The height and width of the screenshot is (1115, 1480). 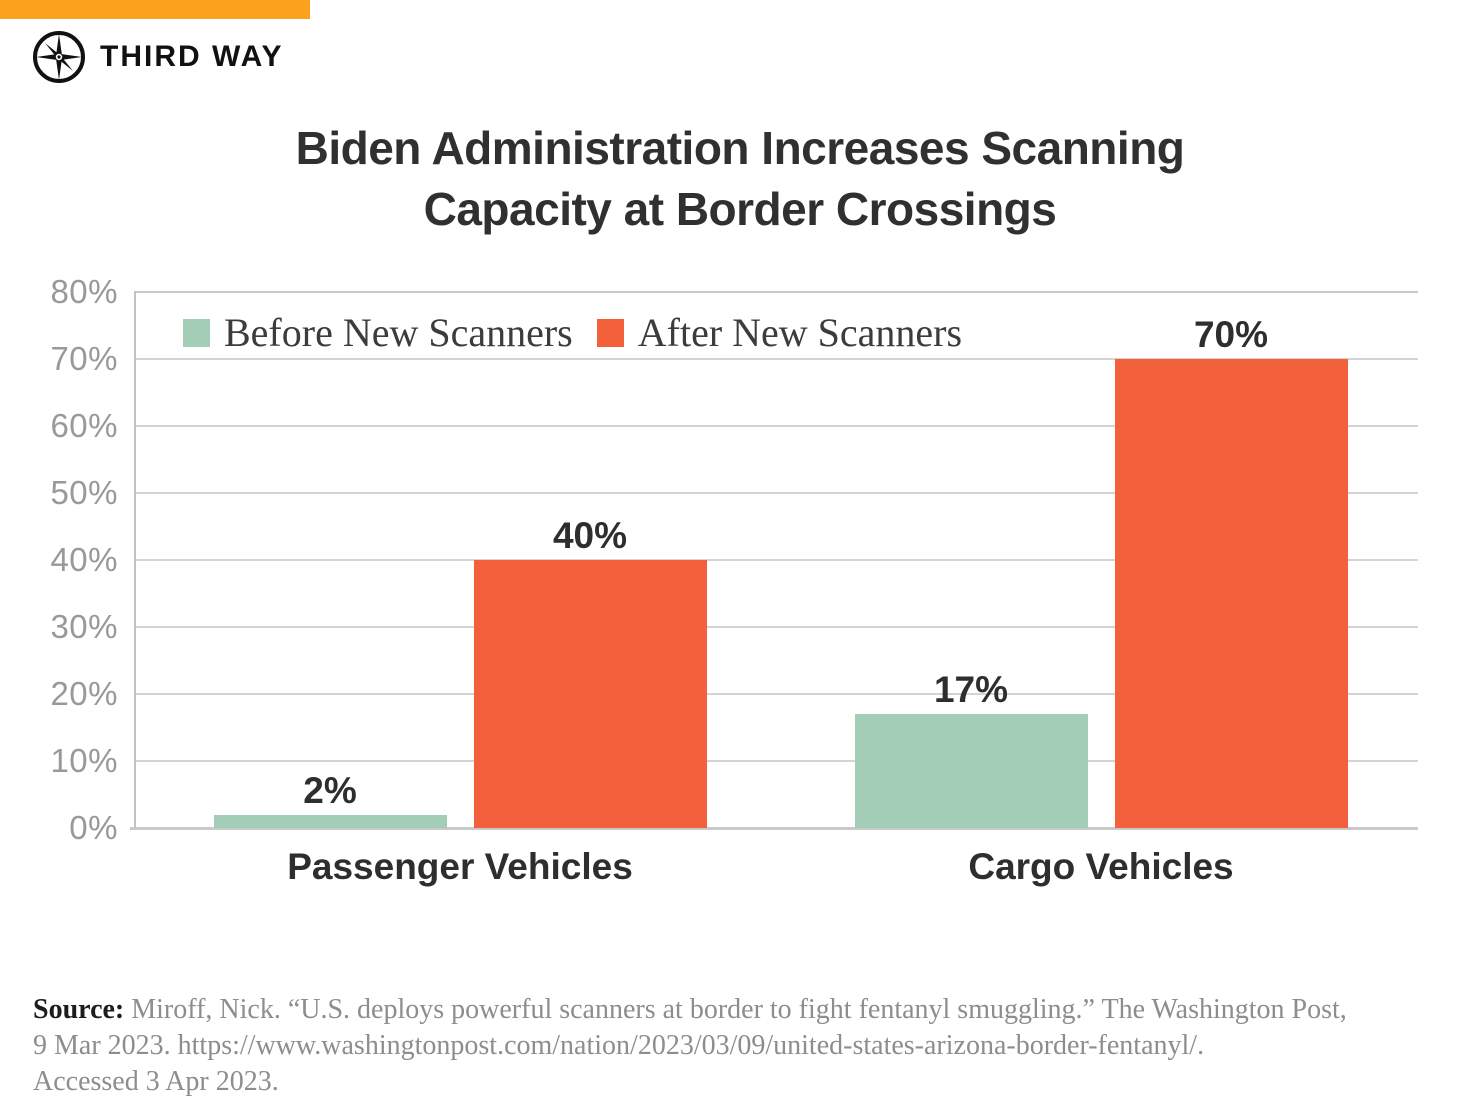 I want to click on source-line: Accessed 3 Apr 2023., so click(x=156, y=1081).